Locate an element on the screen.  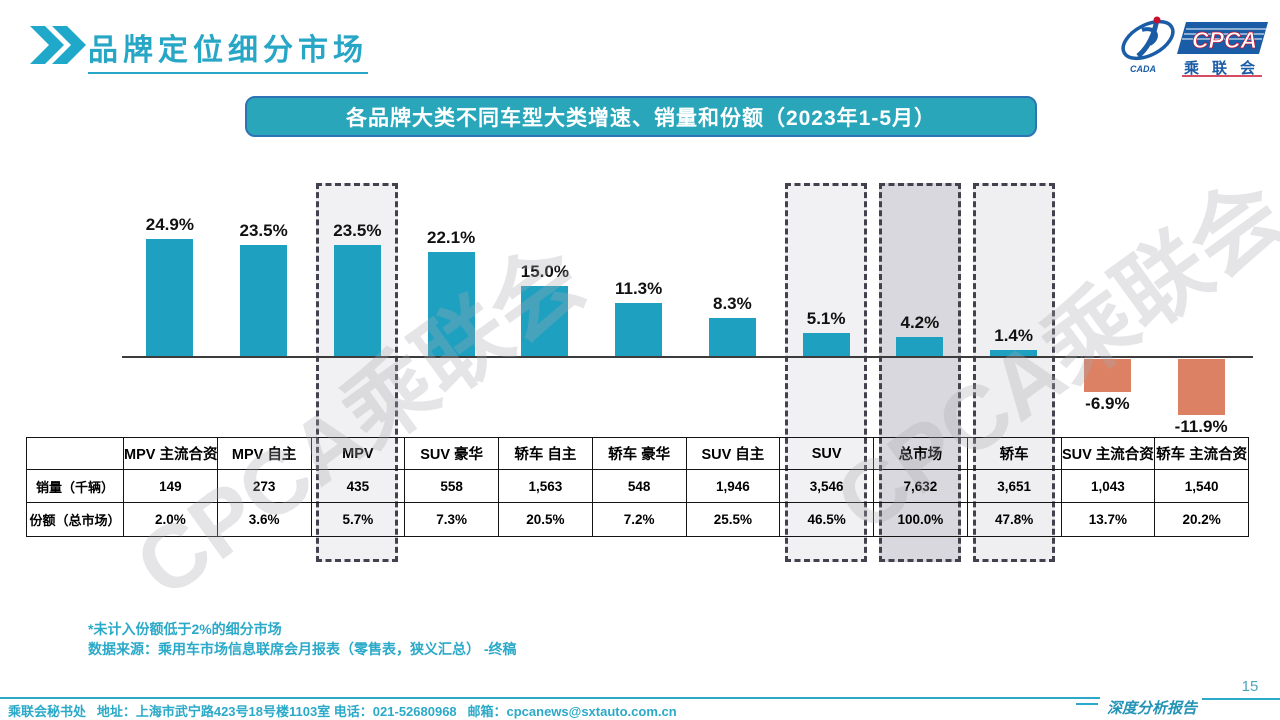
bar-value-label: 15.0% is located at coordinates (544, 271).